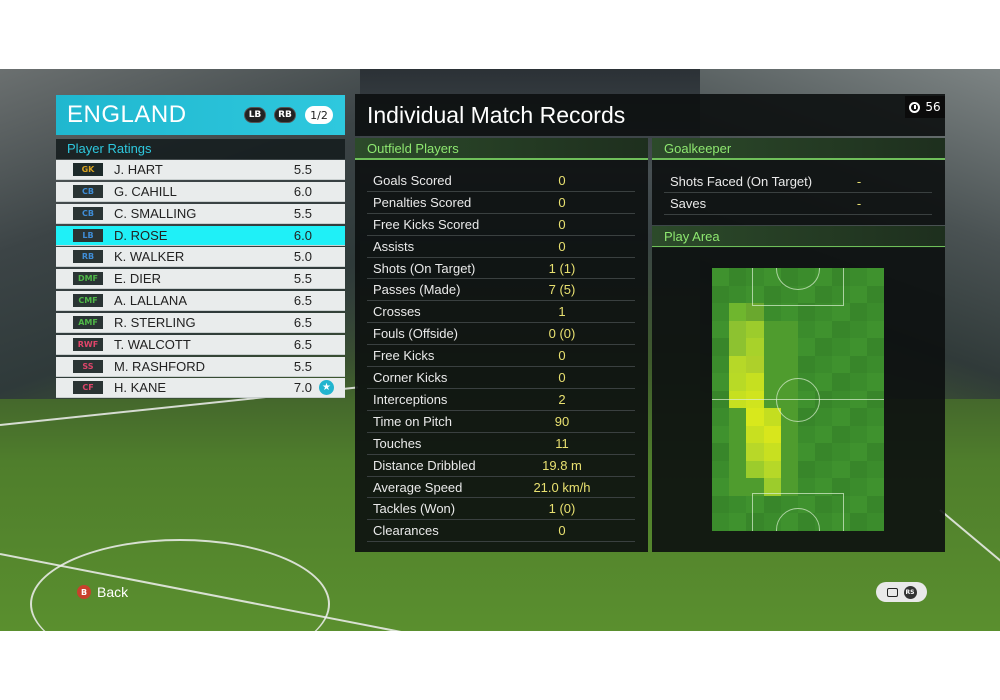  Describe the element at coordinates (285, 115) in the screenshot. I see `position-pill-rb: RB` at that location.